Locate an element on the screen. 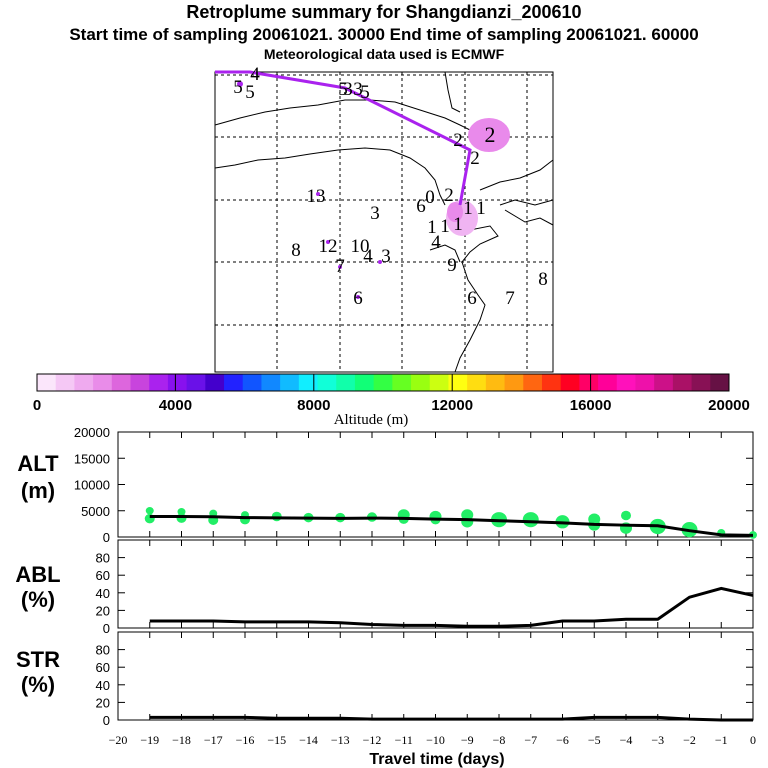 Image resolution: width=768 pixels, height=768 pixels. y-tick-label: 20 is located at coordinates (103, 702).